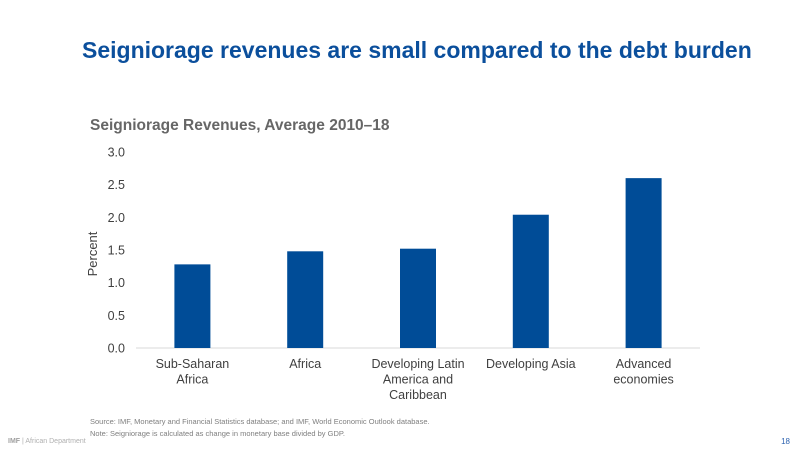 The image size is (800, 450). What do you see at coordinates (643, 380) in the screenshot?
I see `x-tick-label-line: economies` at bounding box center [643, 380].